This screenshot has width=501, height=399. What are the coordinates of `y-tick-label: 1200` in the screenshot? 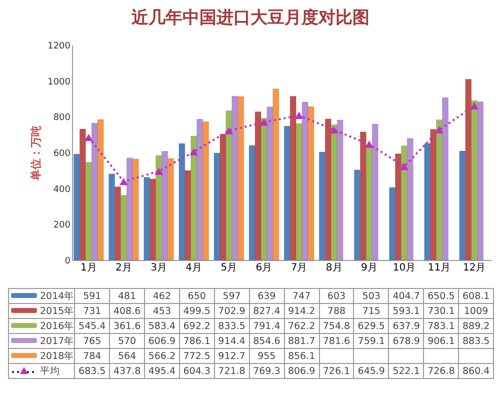 It's located at (59, 47).